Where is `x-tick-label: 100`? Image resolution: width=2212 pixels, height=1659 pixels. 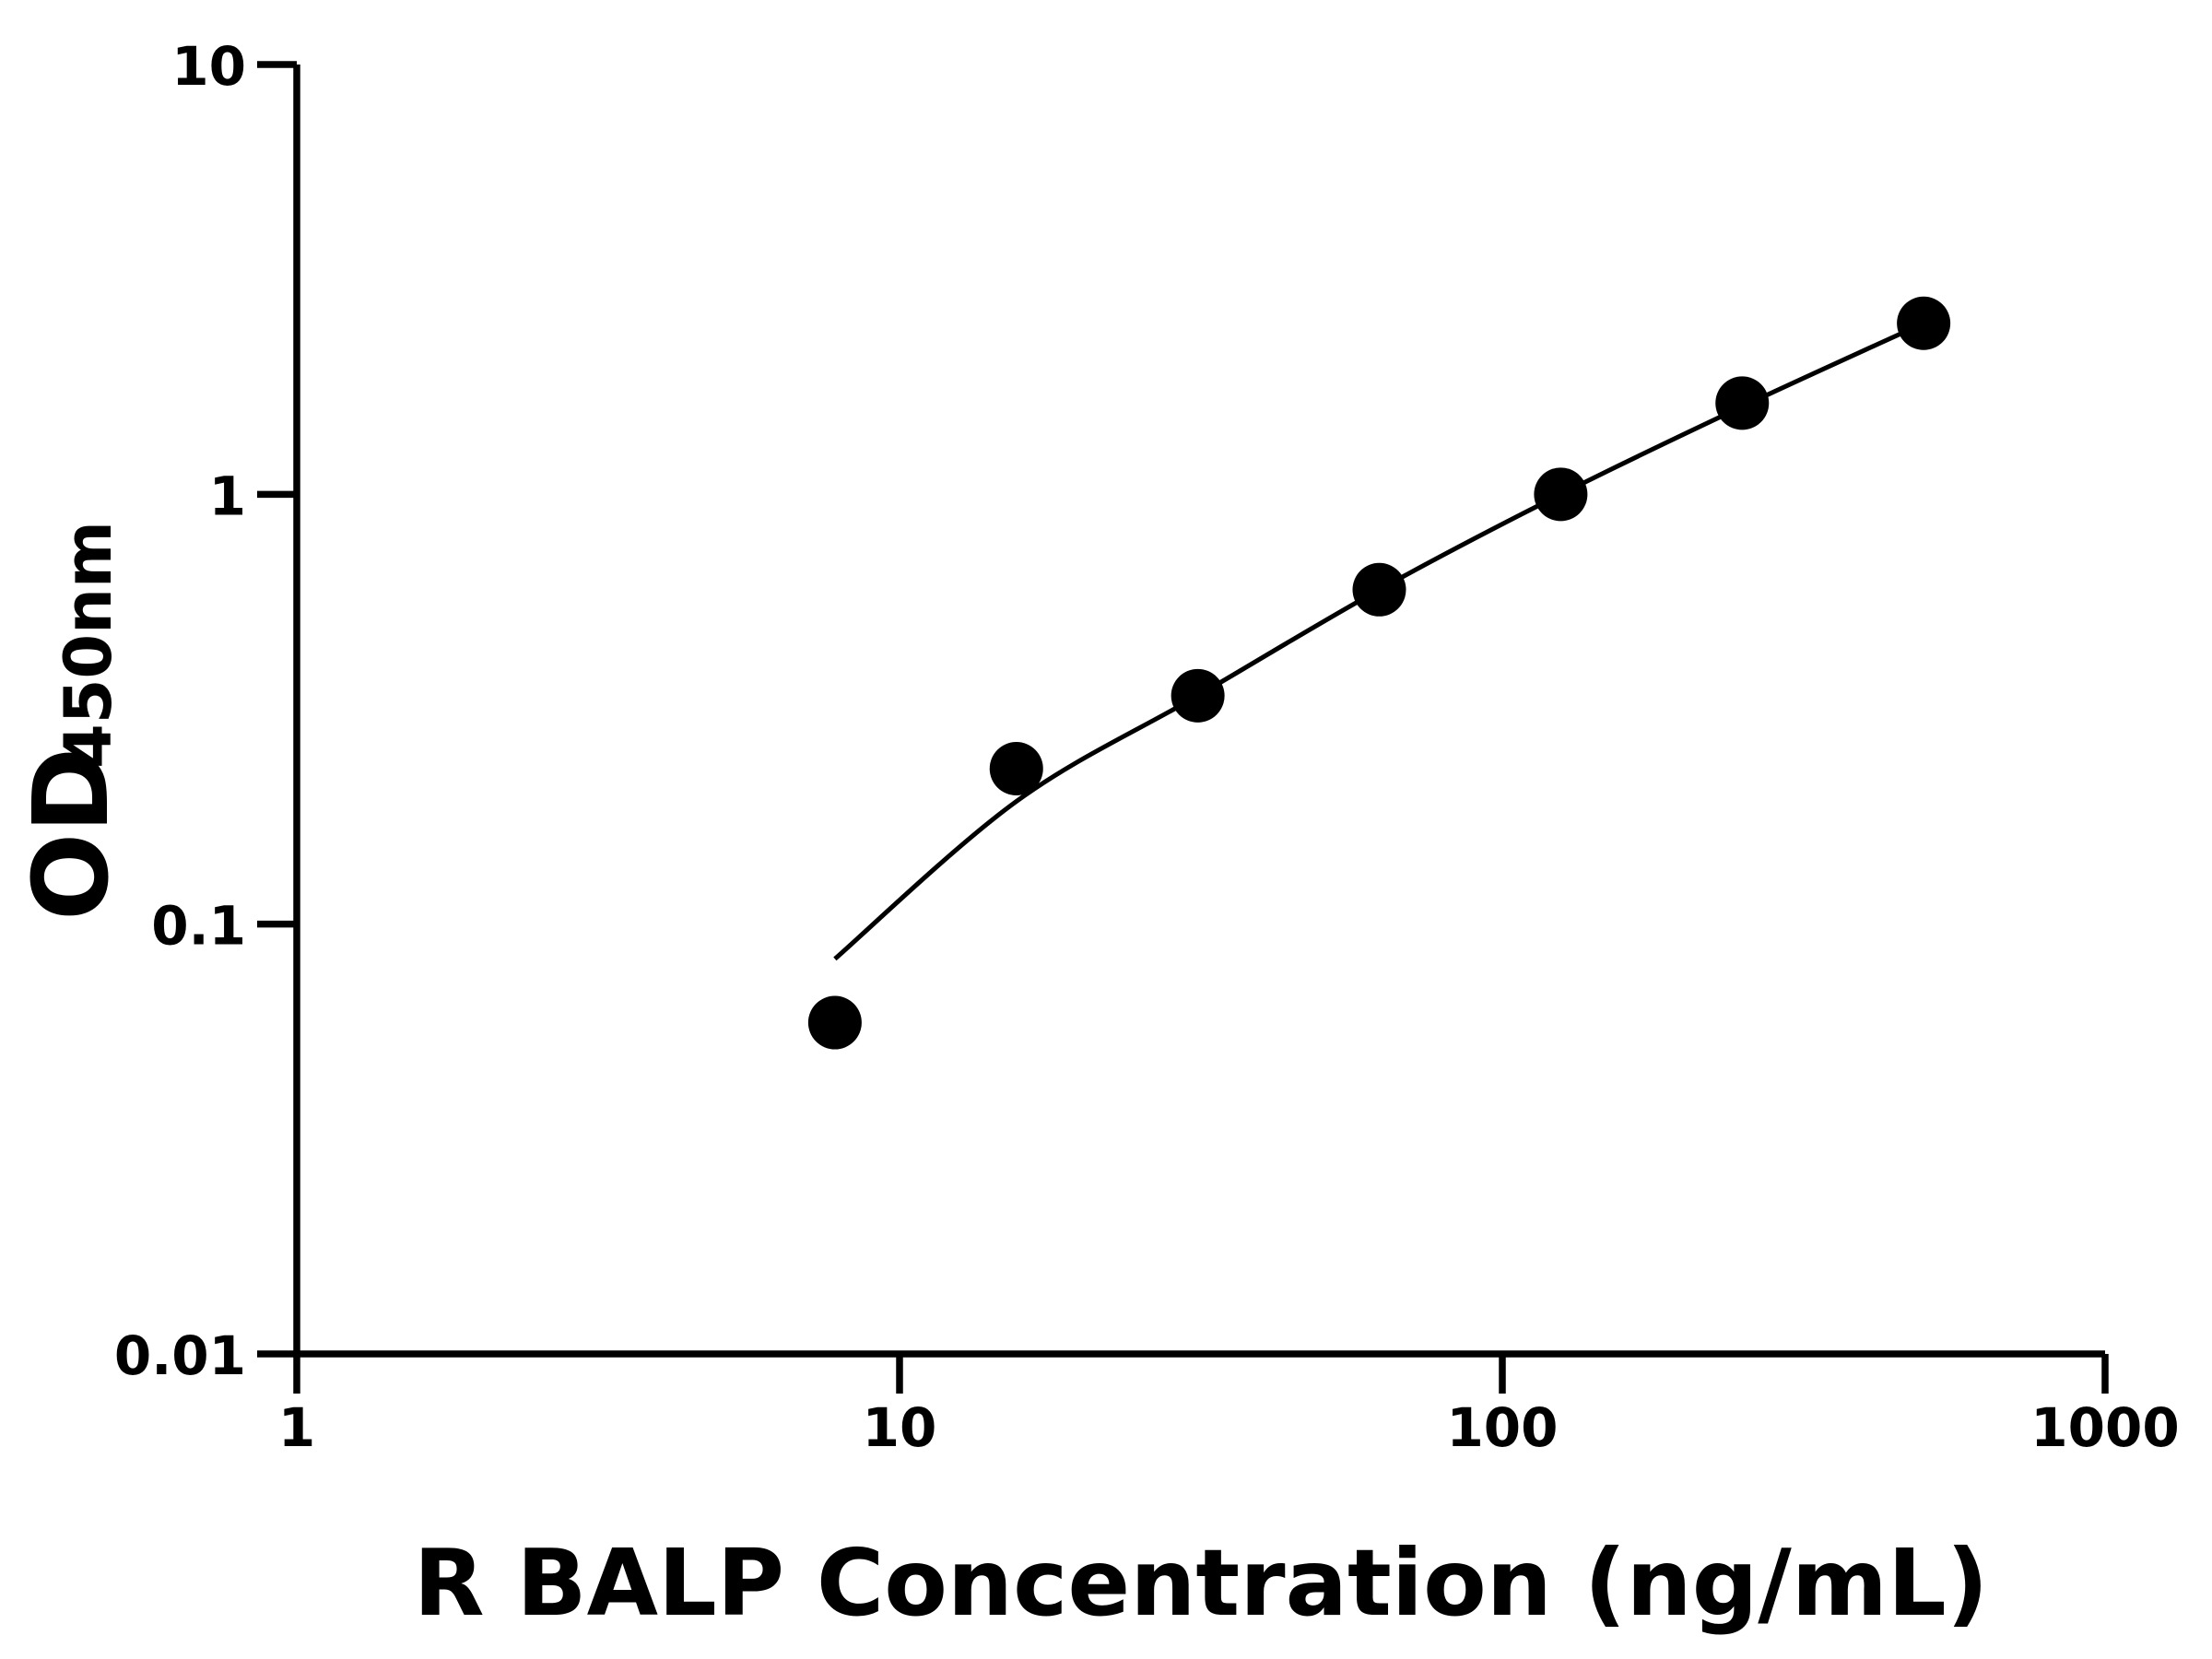 x-tick-label: 100 is located at coordinates (1502, 1427).